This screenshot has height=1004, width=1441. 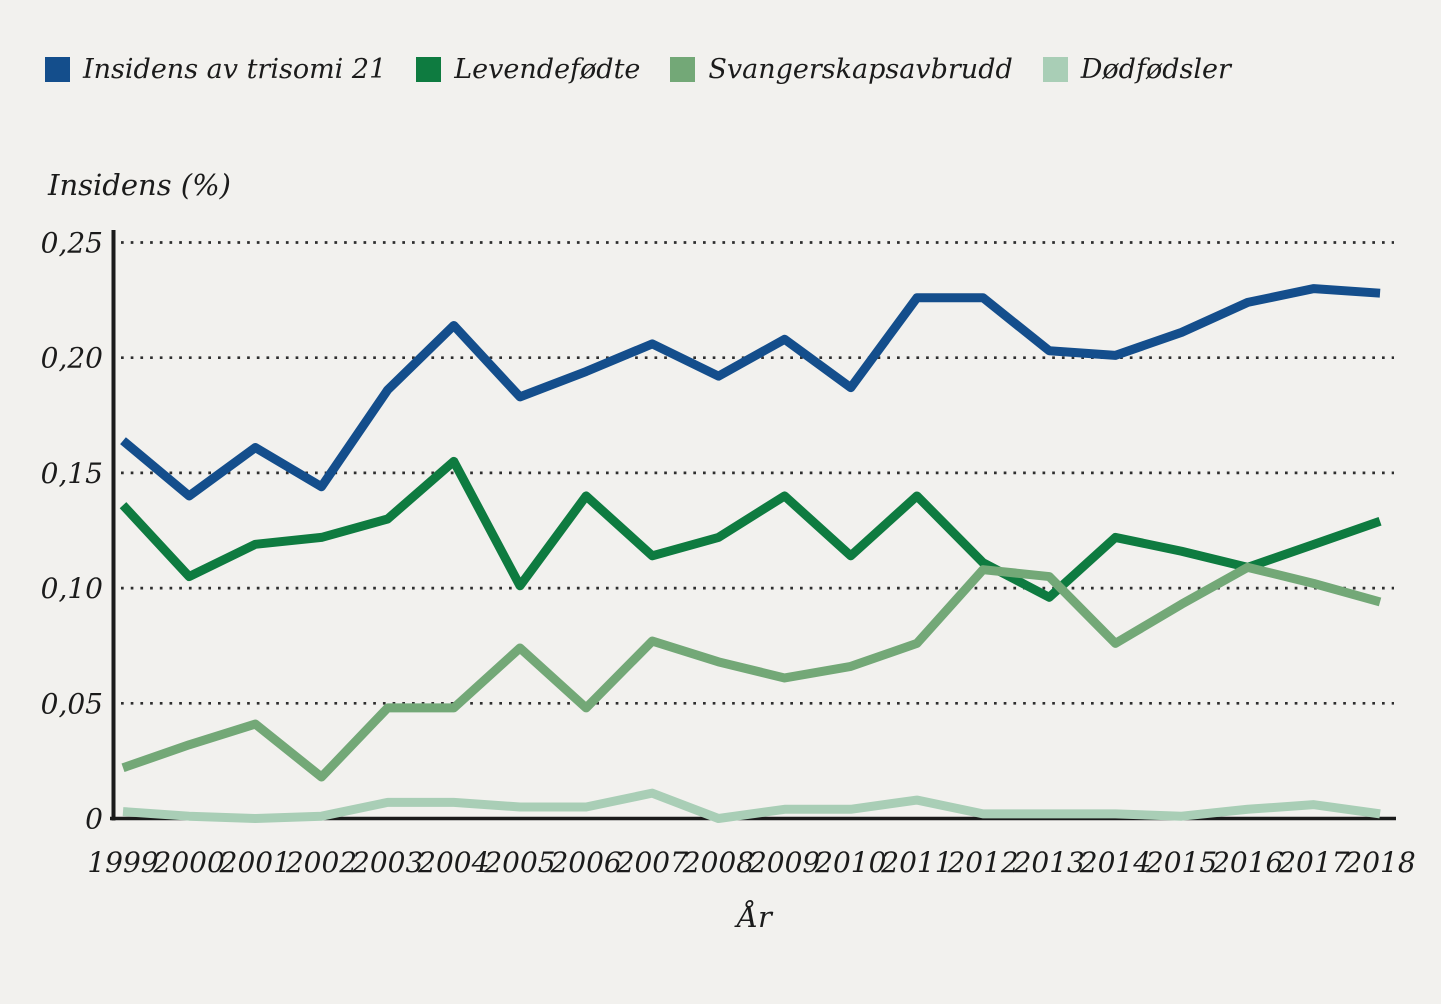 I want to click on x-tick-label-2003: 2003, so click(x=387, y=862).